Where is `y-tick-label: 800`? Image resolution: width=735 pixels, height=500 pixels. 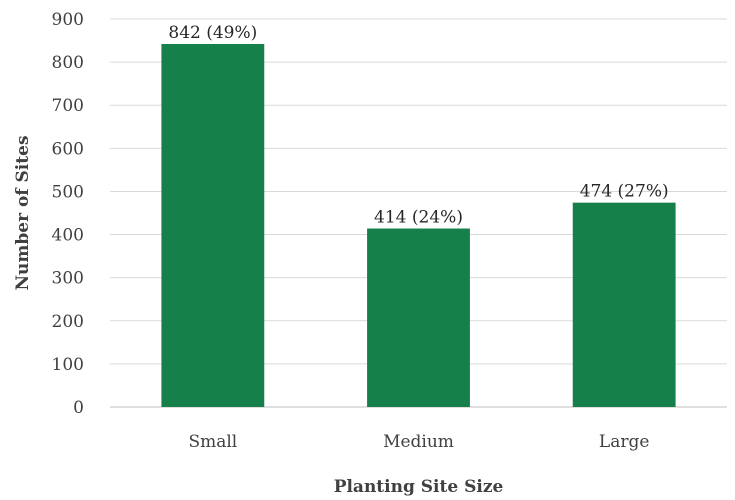
y-tick-label: 800 is located at coordinates (68, 63).